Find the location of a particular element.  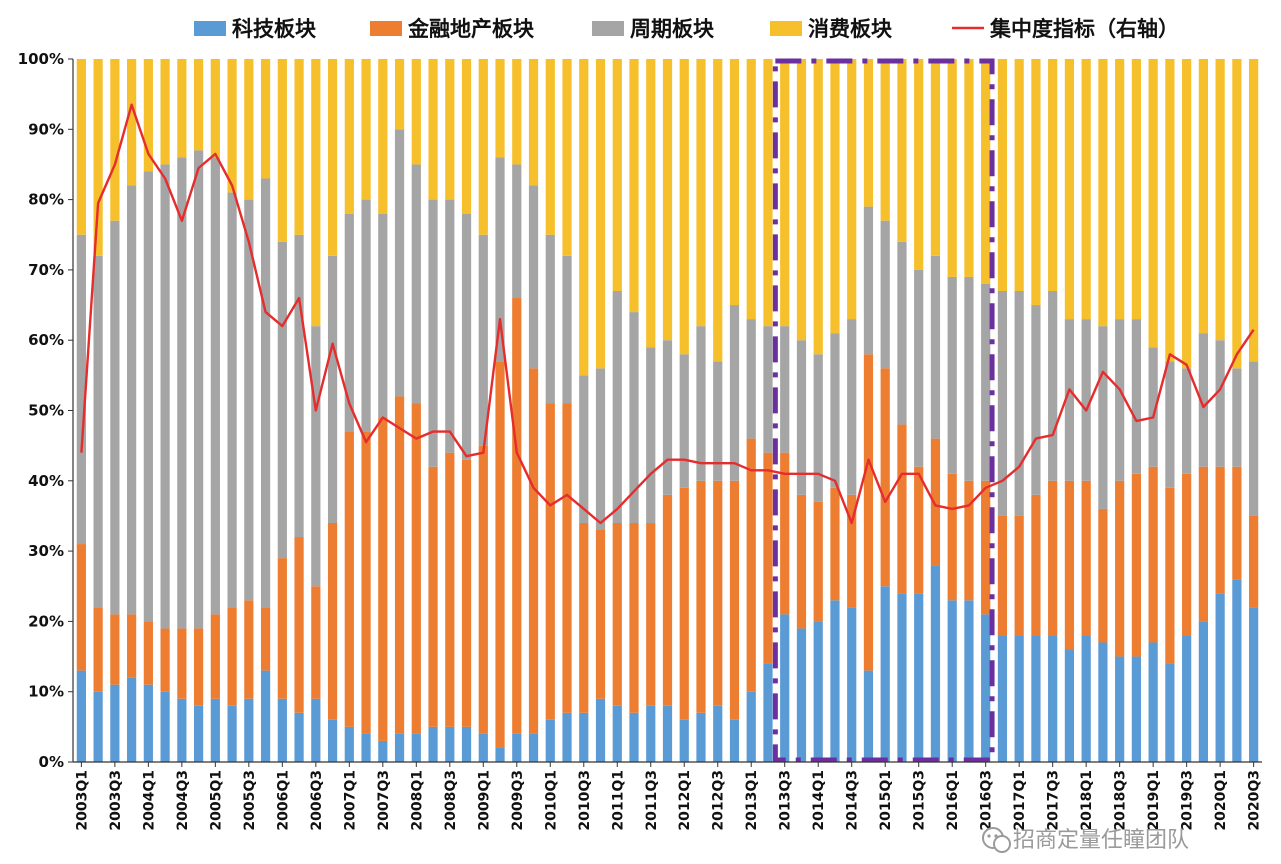

bar-2019Q4-金融地产板块 is located at coordinates (1203, 544).